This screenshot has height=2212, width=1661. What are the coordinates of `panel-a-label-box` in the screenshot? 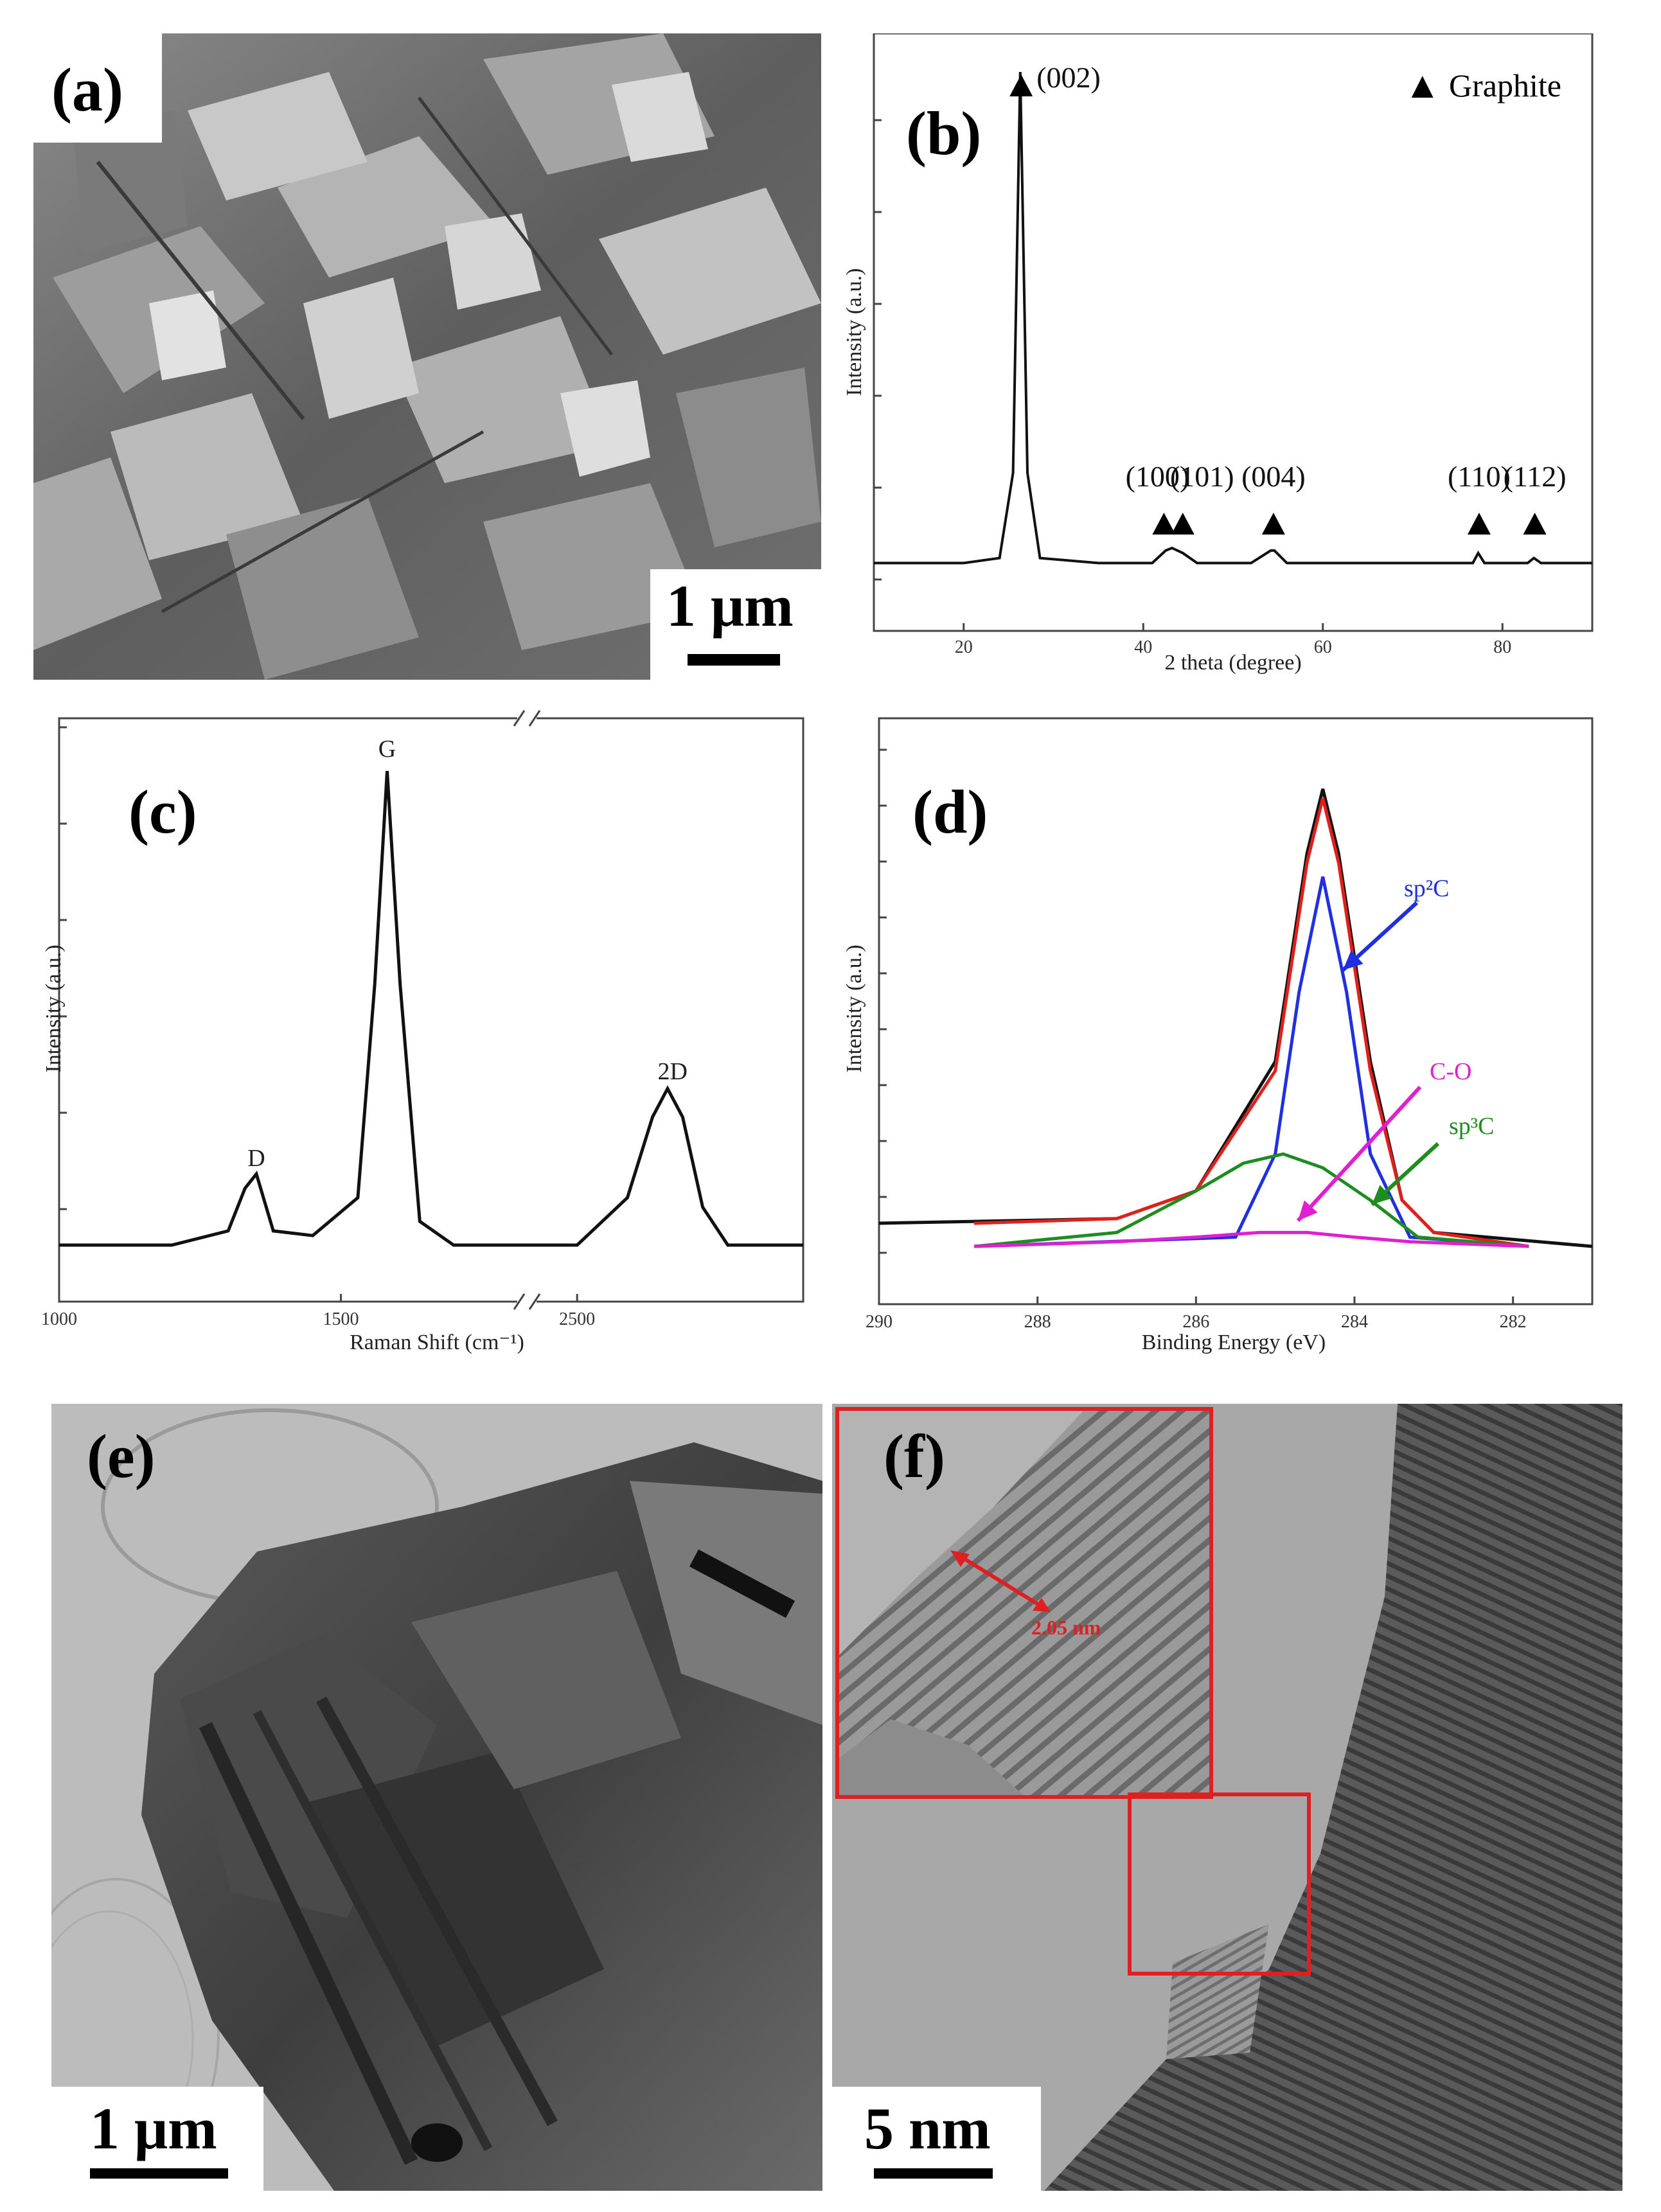 It's located at (97, 88).